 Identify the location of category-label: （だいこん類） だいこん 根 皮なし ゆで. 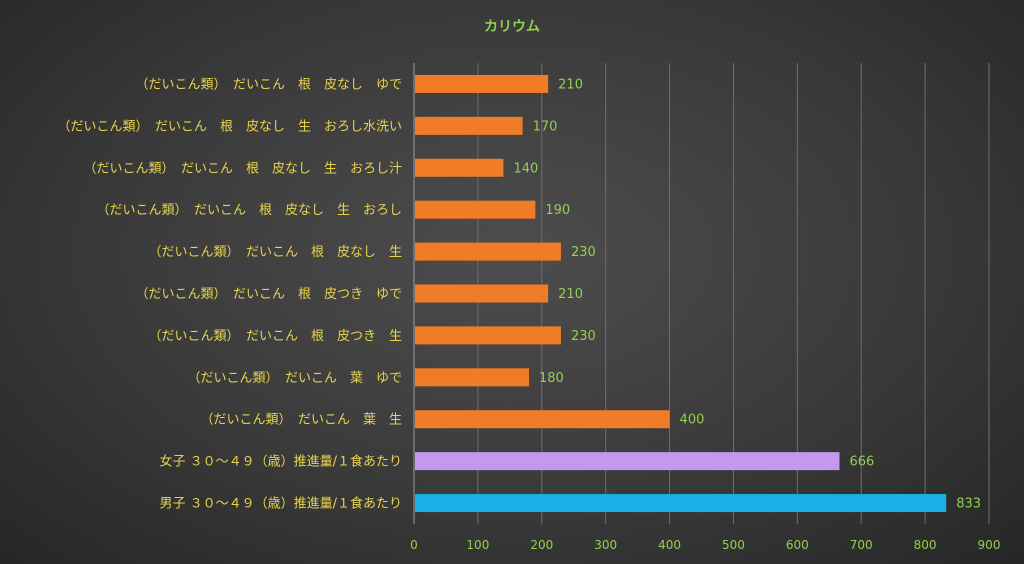
(268, 84).